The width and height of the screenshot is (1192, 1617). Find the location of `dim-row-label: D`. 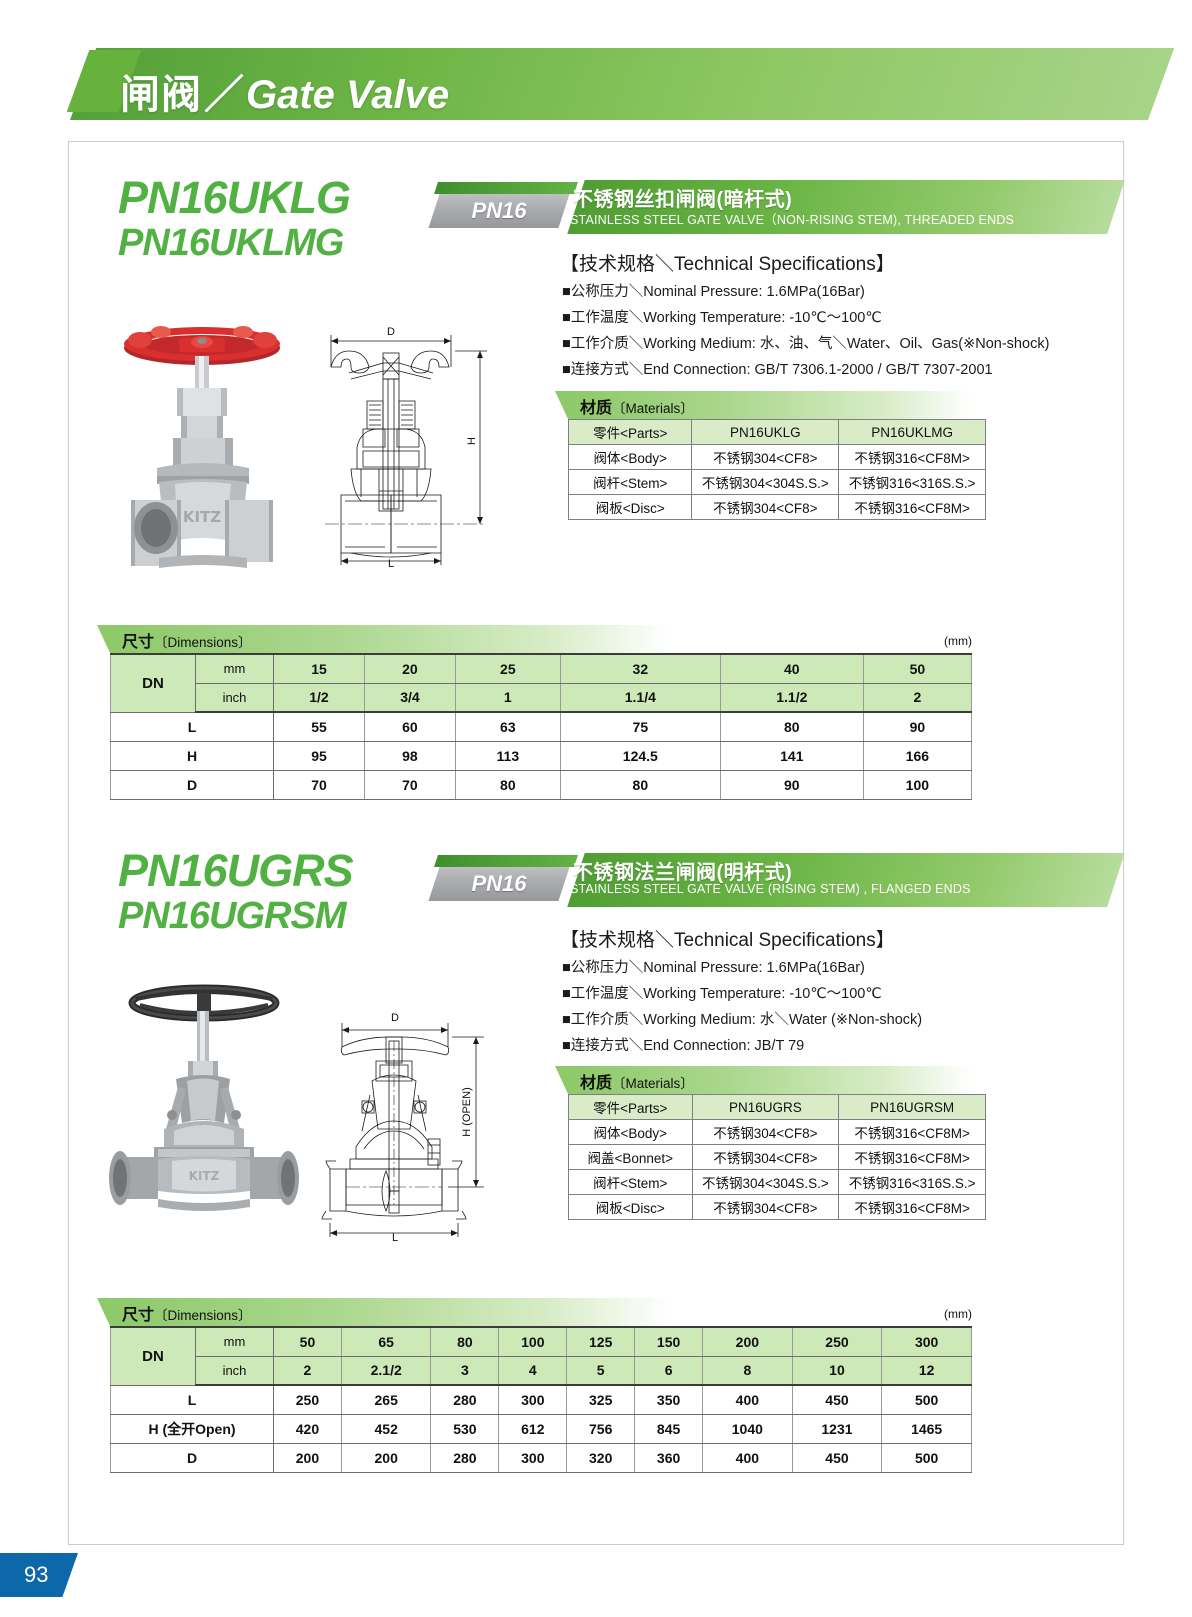

dim-row-label: D is located at coordinates (192, 1457).